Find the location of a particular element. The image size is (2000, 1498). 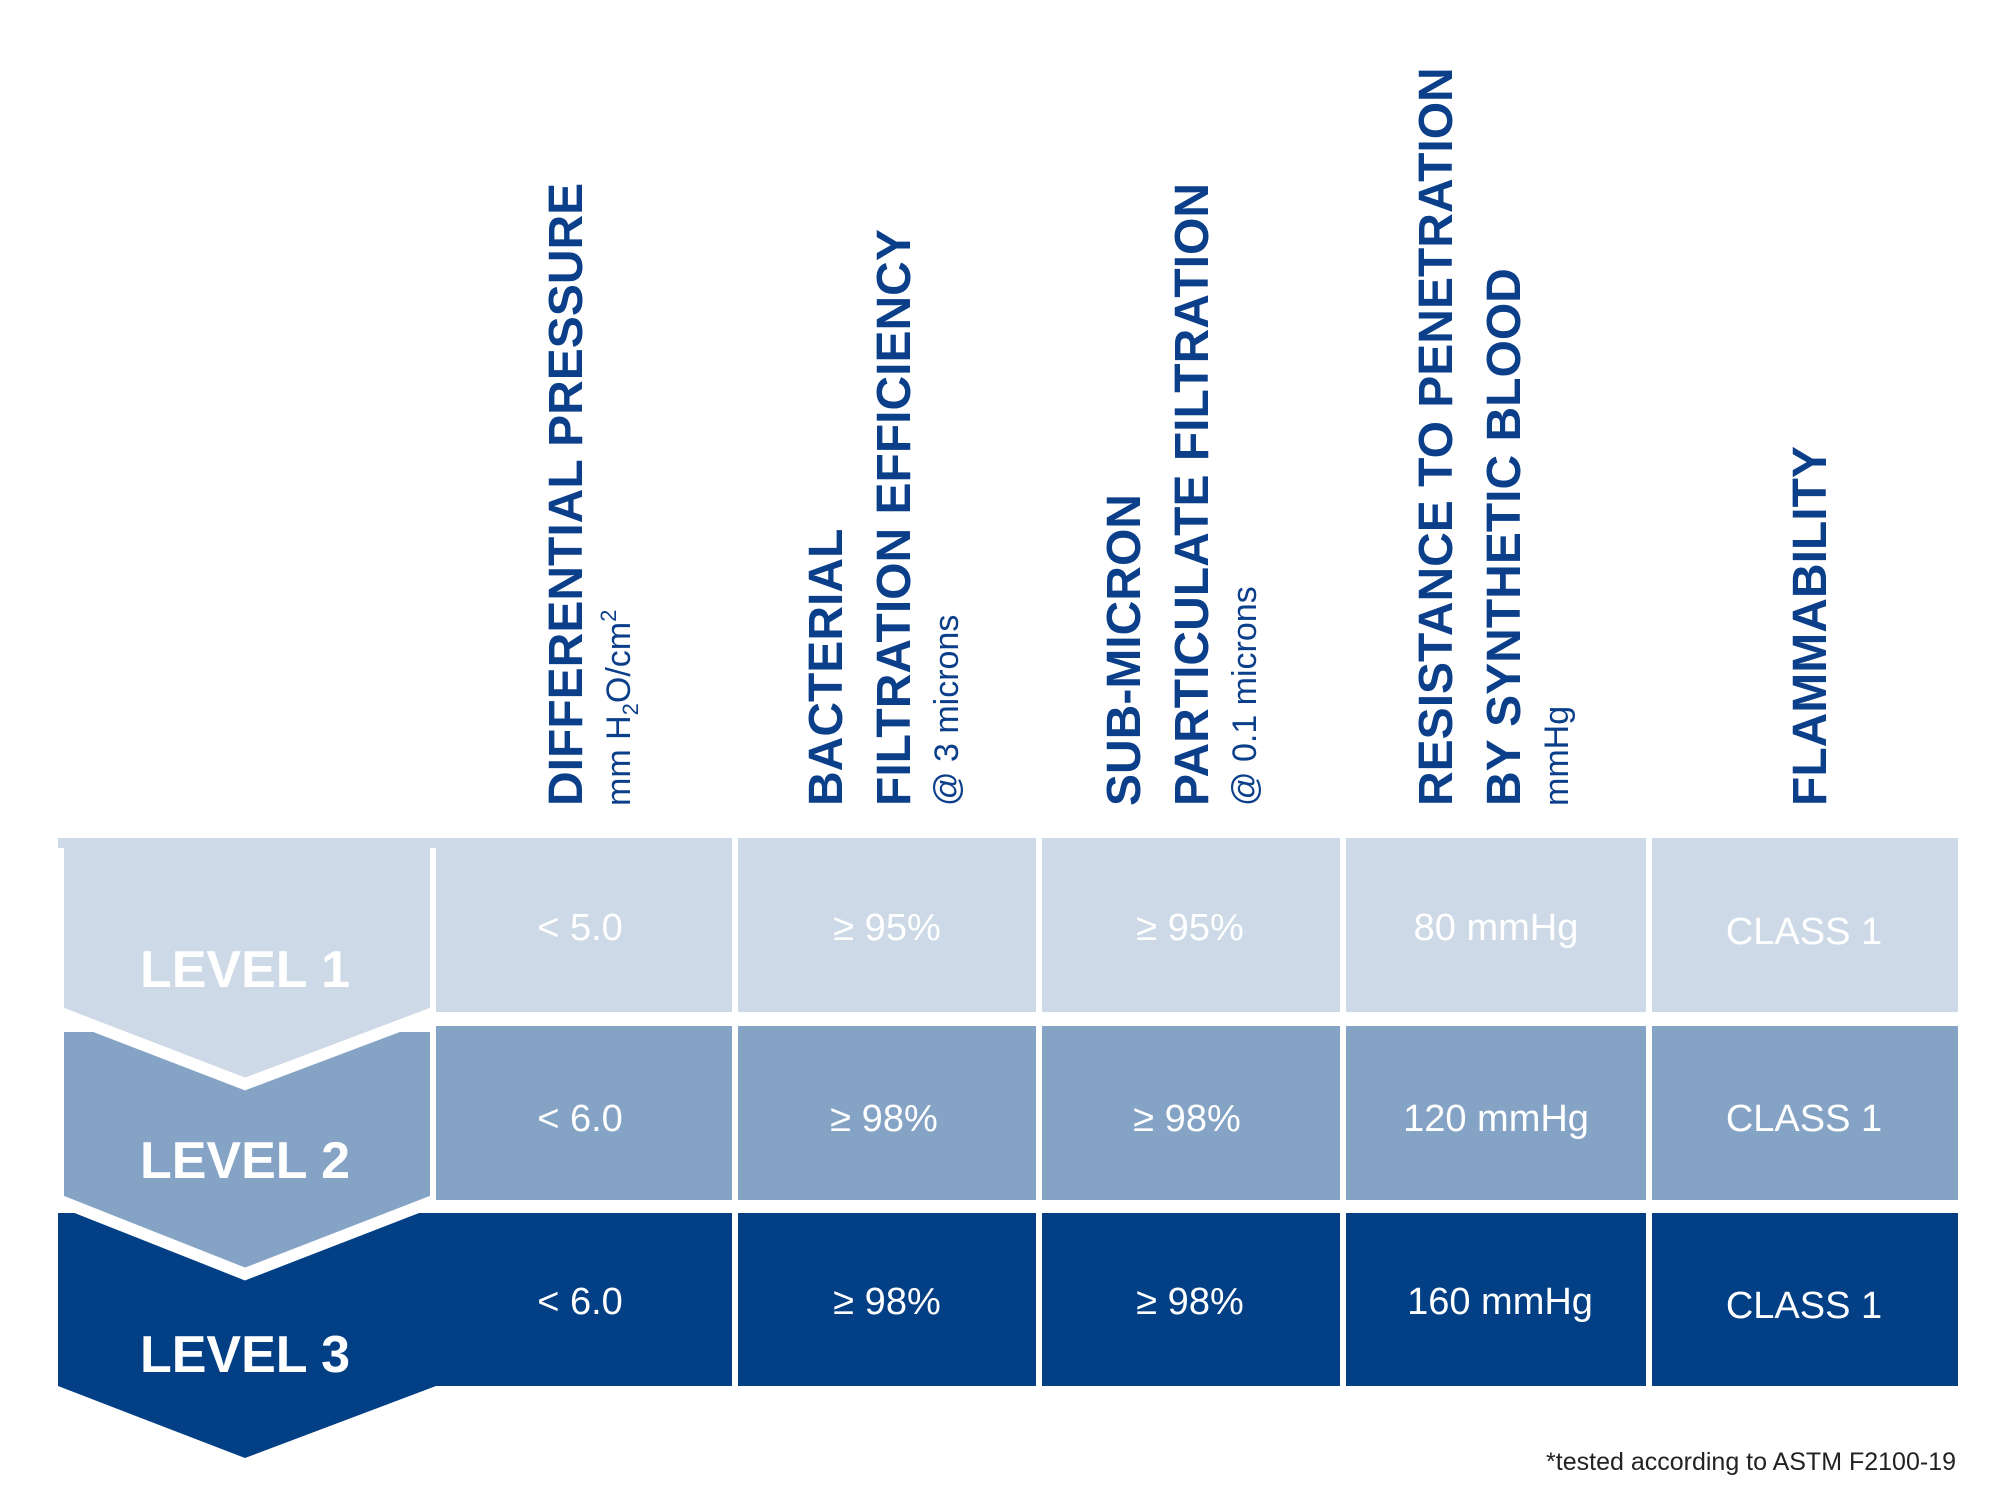

level-3-label: LEVEL 3 is located at coordinates (245, 1355).